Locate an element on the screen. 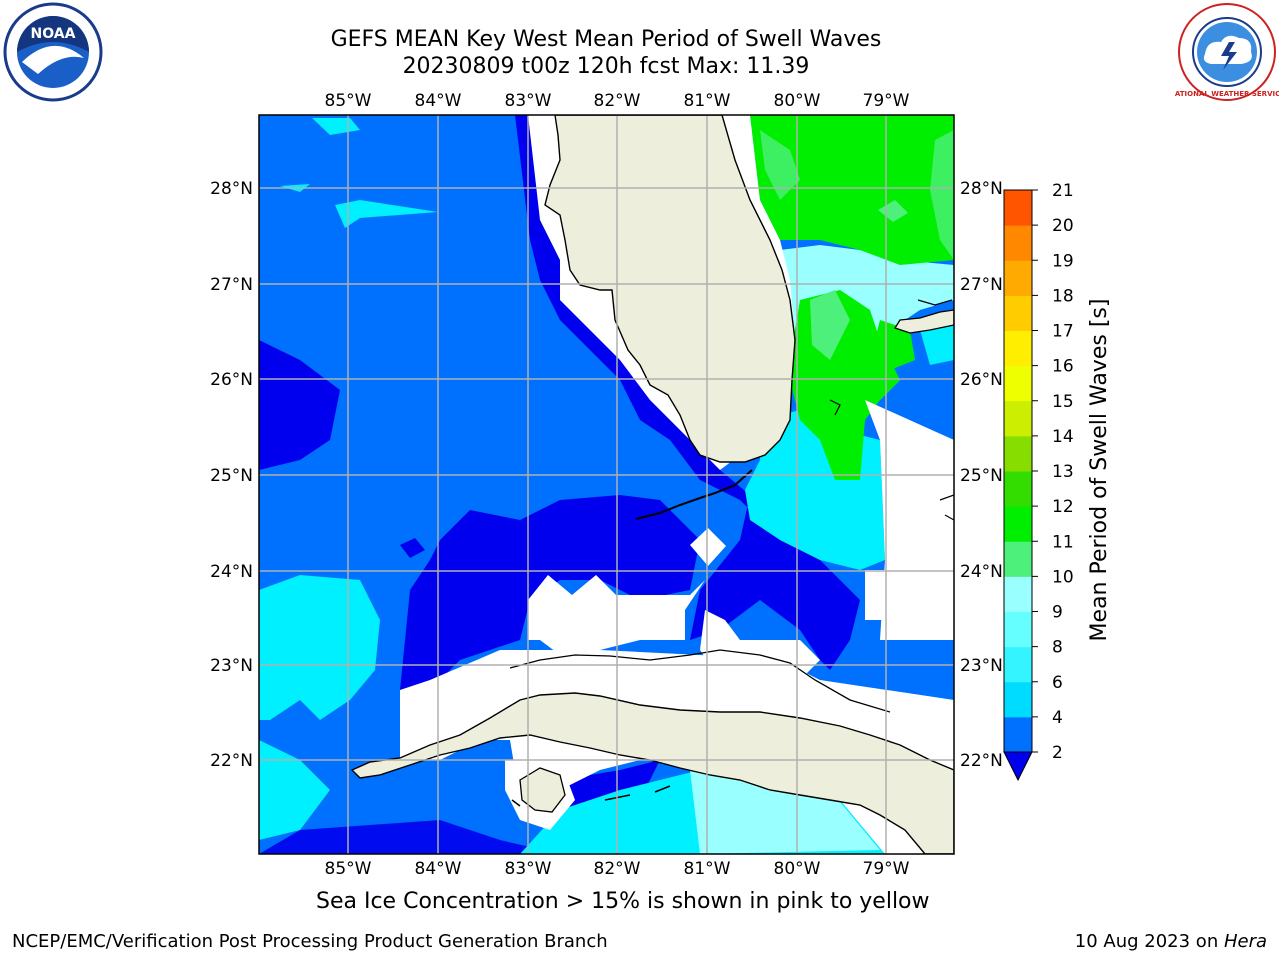  colorbar-tick-label: 10 is located at coordinates (1063, 577).